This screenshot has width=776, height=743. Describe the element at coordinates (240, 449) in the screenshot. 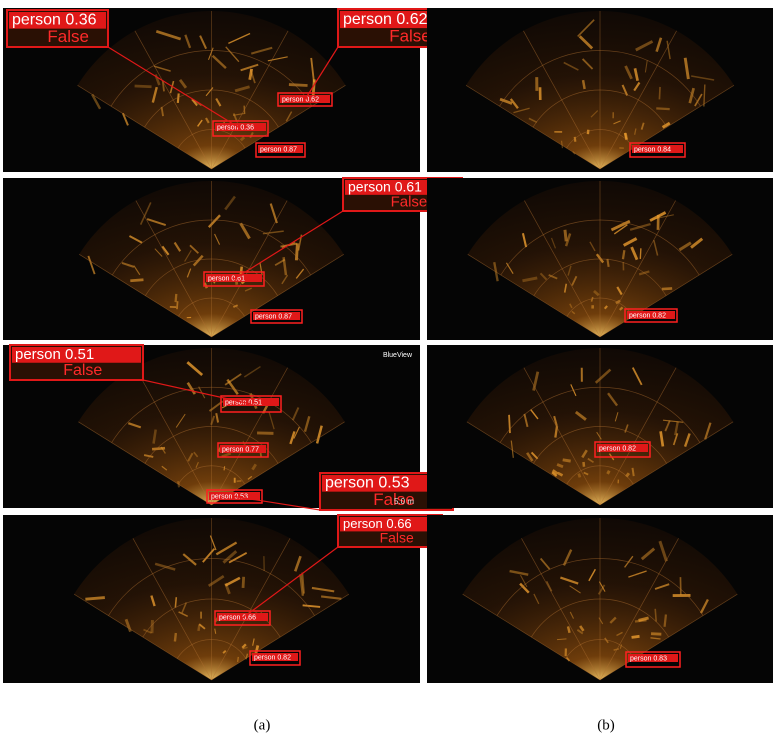

I see `detection-label: person 0.77` at that location.